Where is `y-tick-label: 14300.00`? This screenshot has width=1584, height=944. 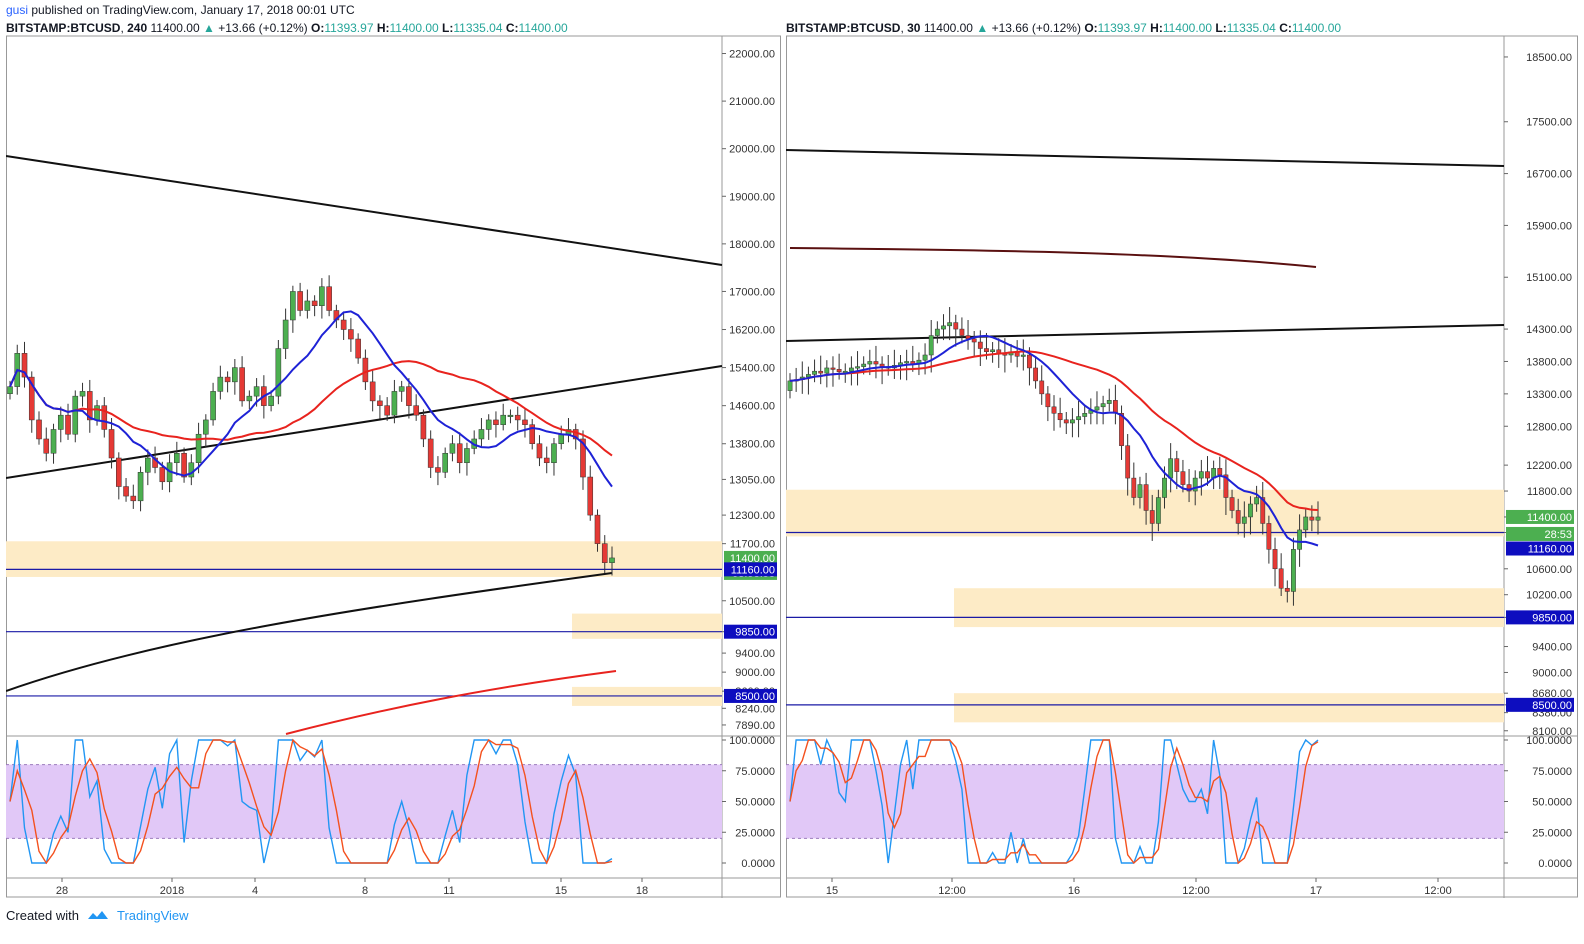 y-tick-label: 14300.00 is located at coordinates (1549, 330).